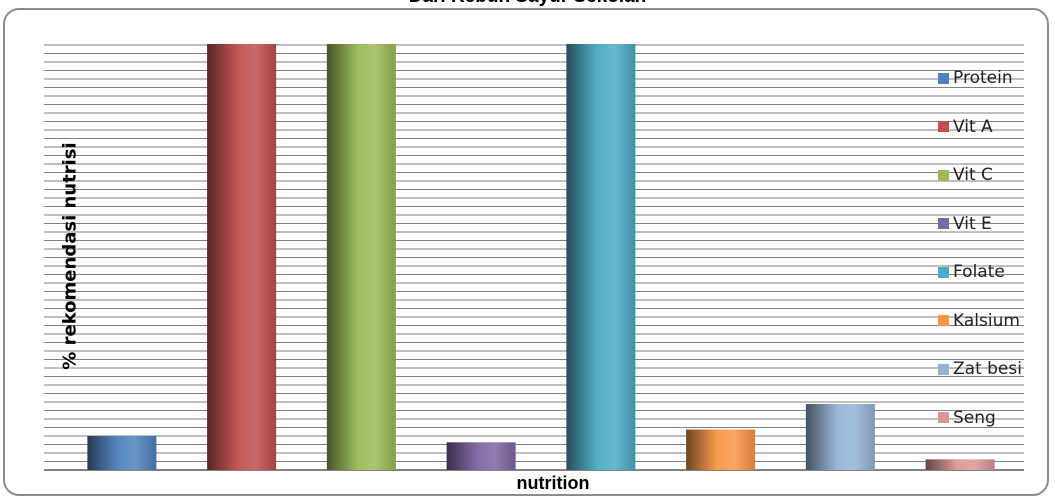 The image size is (1055, 502). What do you see at coordinates (553, 483) in the screenshot?
I see `x-axis-label: nutrition` at bounding box center [553, 483].